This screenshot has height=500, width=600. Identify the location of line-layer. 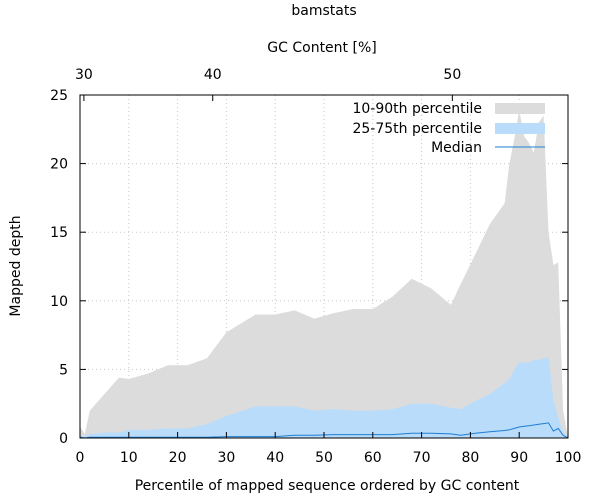
(324, 430).